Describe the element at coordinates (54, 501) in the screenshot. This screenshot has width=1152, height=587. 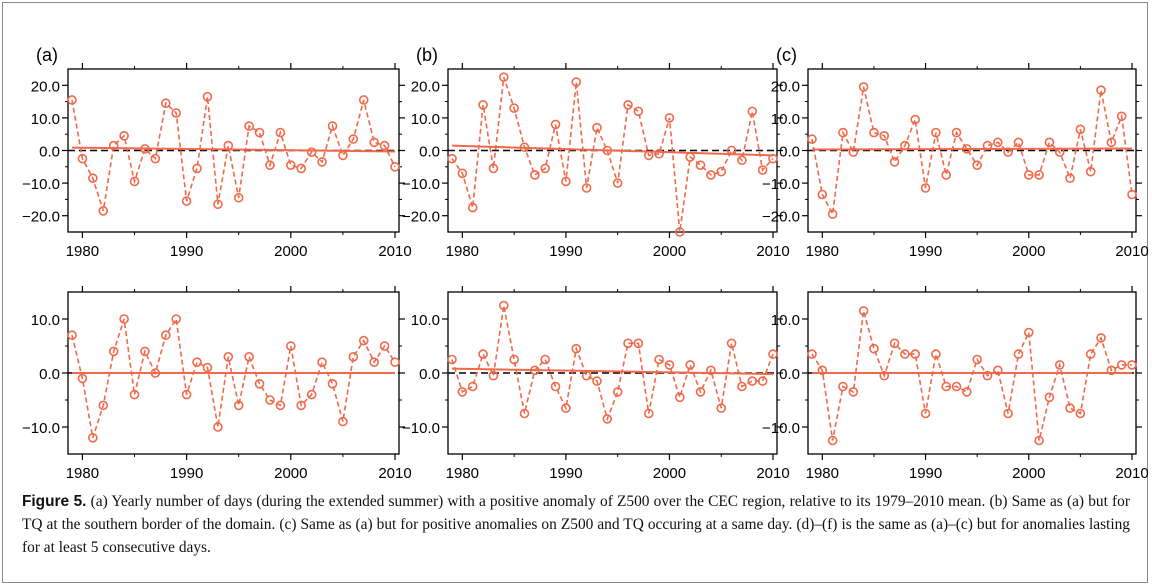
I see `caption-lead: Figure 5.` at that location.